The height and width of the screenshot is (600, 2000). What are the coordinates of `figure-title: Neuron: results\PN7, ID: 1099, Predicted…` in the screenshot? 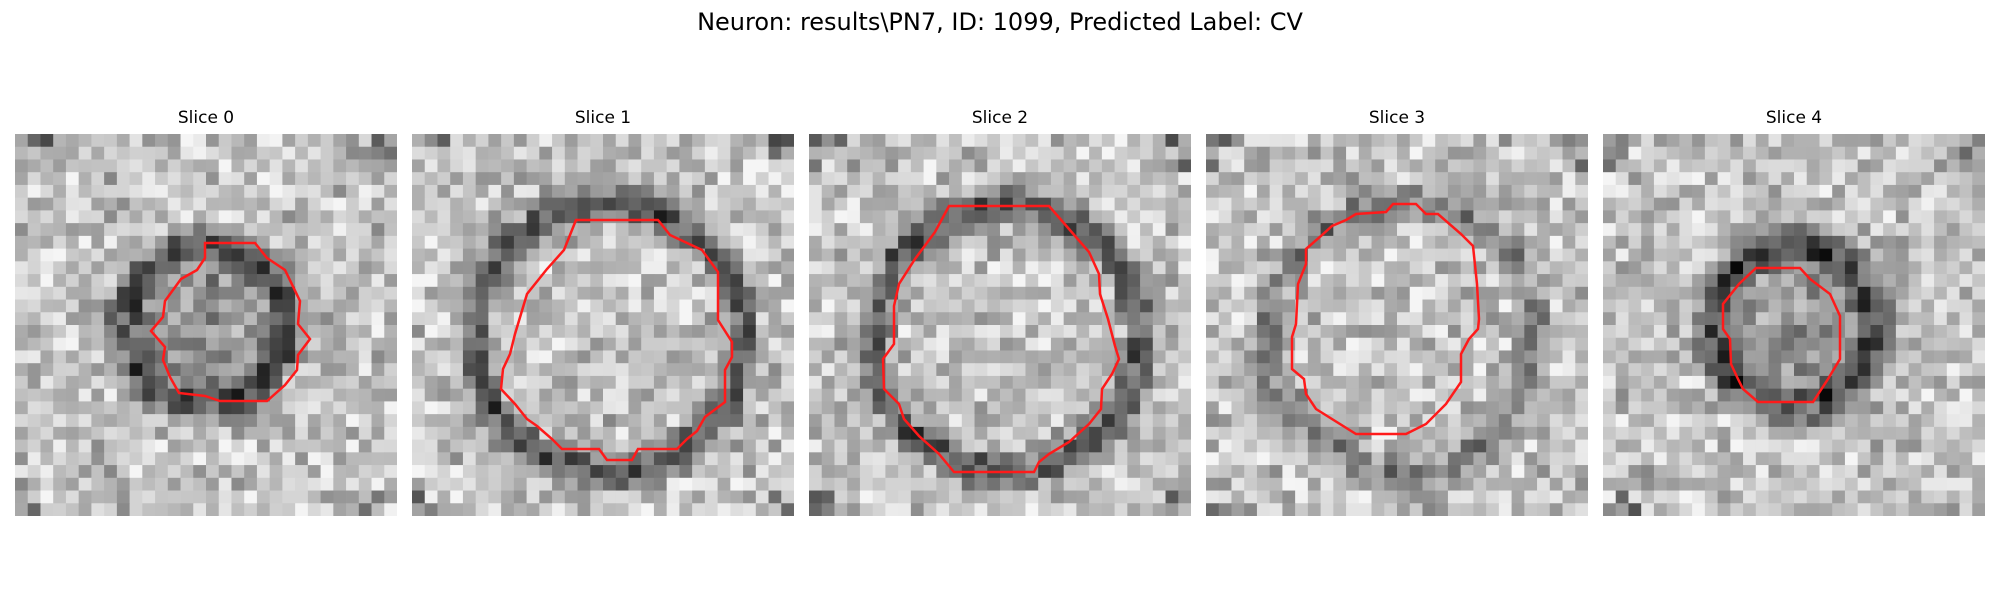 It's located at (1000, 22).